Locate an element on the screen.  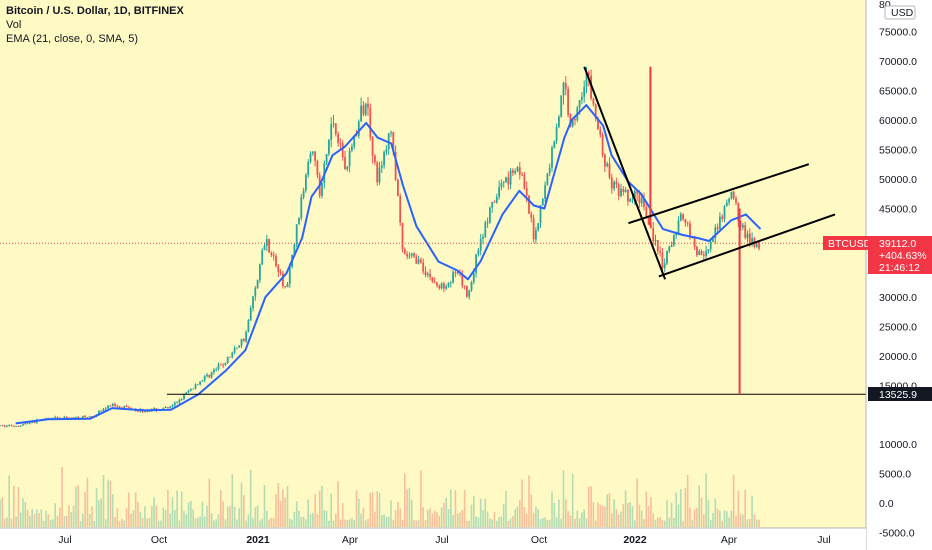
time-tick-label: 2021 is located at coordinates (258, 540).